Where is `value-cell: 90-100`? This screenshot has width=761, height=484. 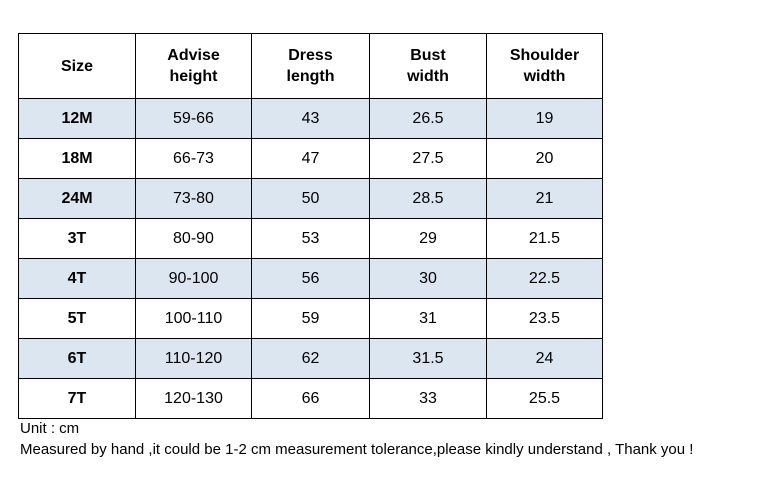
value-cell: 90-100 is located at coordinates (193, 278).